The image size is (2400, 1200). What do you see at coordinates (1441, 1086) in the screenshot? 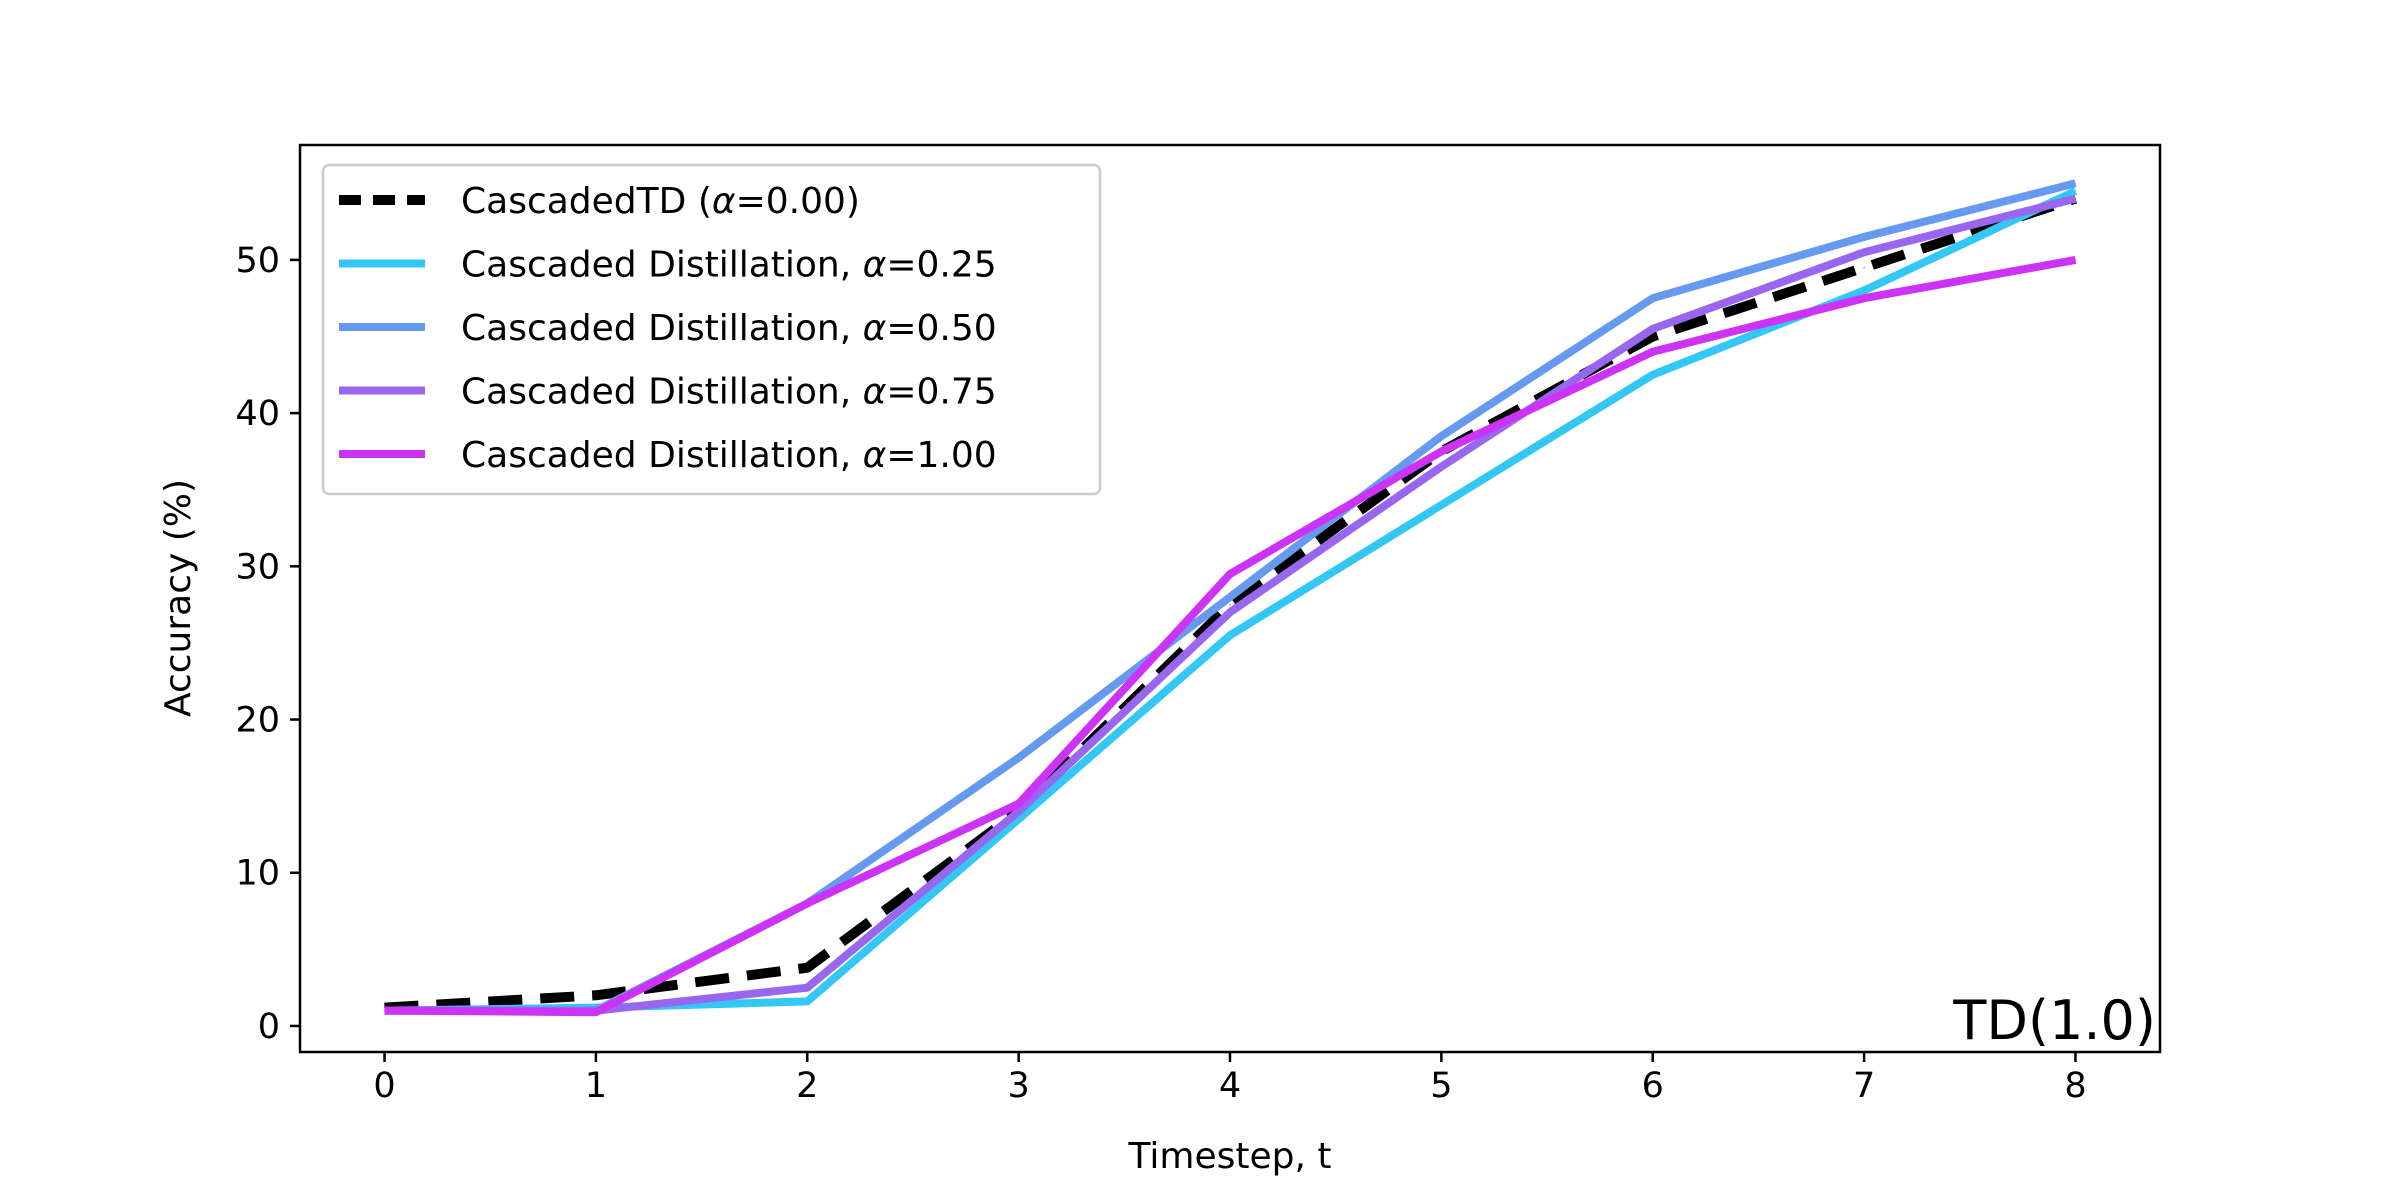
I see `x-tick-label: 5` at bounding box center [1441, 1086].